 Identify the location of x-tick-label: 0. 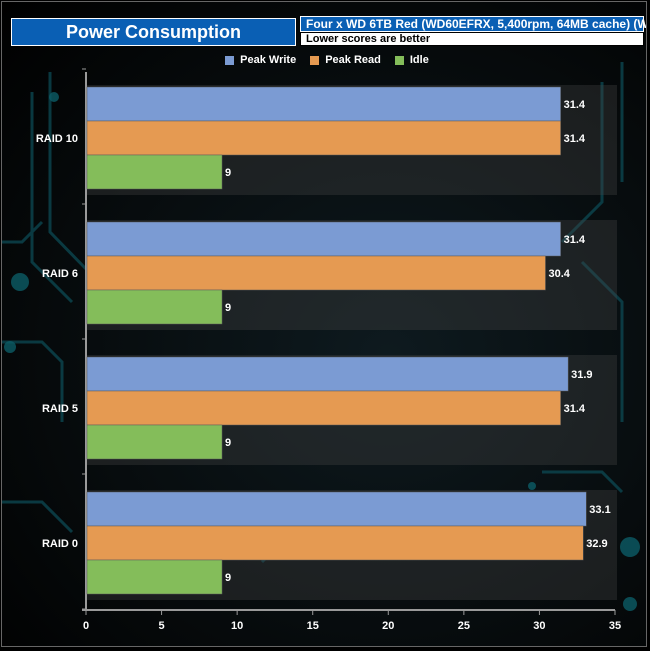
(86, 626).